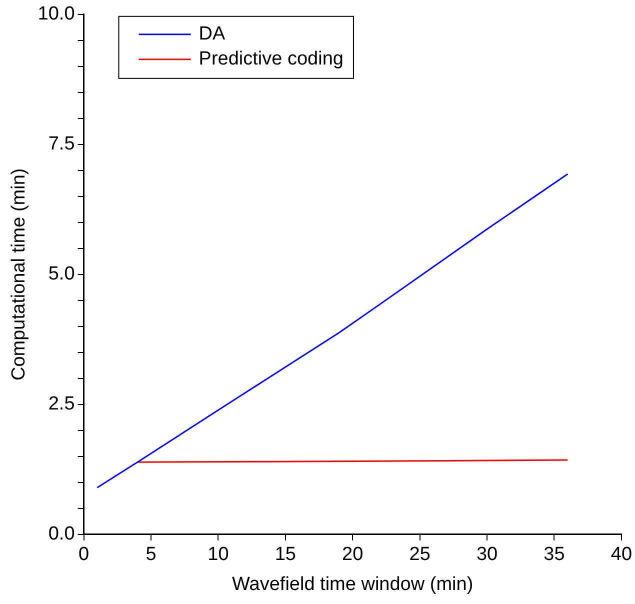  I want to click on x-tick-label: 15, so click(285, 555).